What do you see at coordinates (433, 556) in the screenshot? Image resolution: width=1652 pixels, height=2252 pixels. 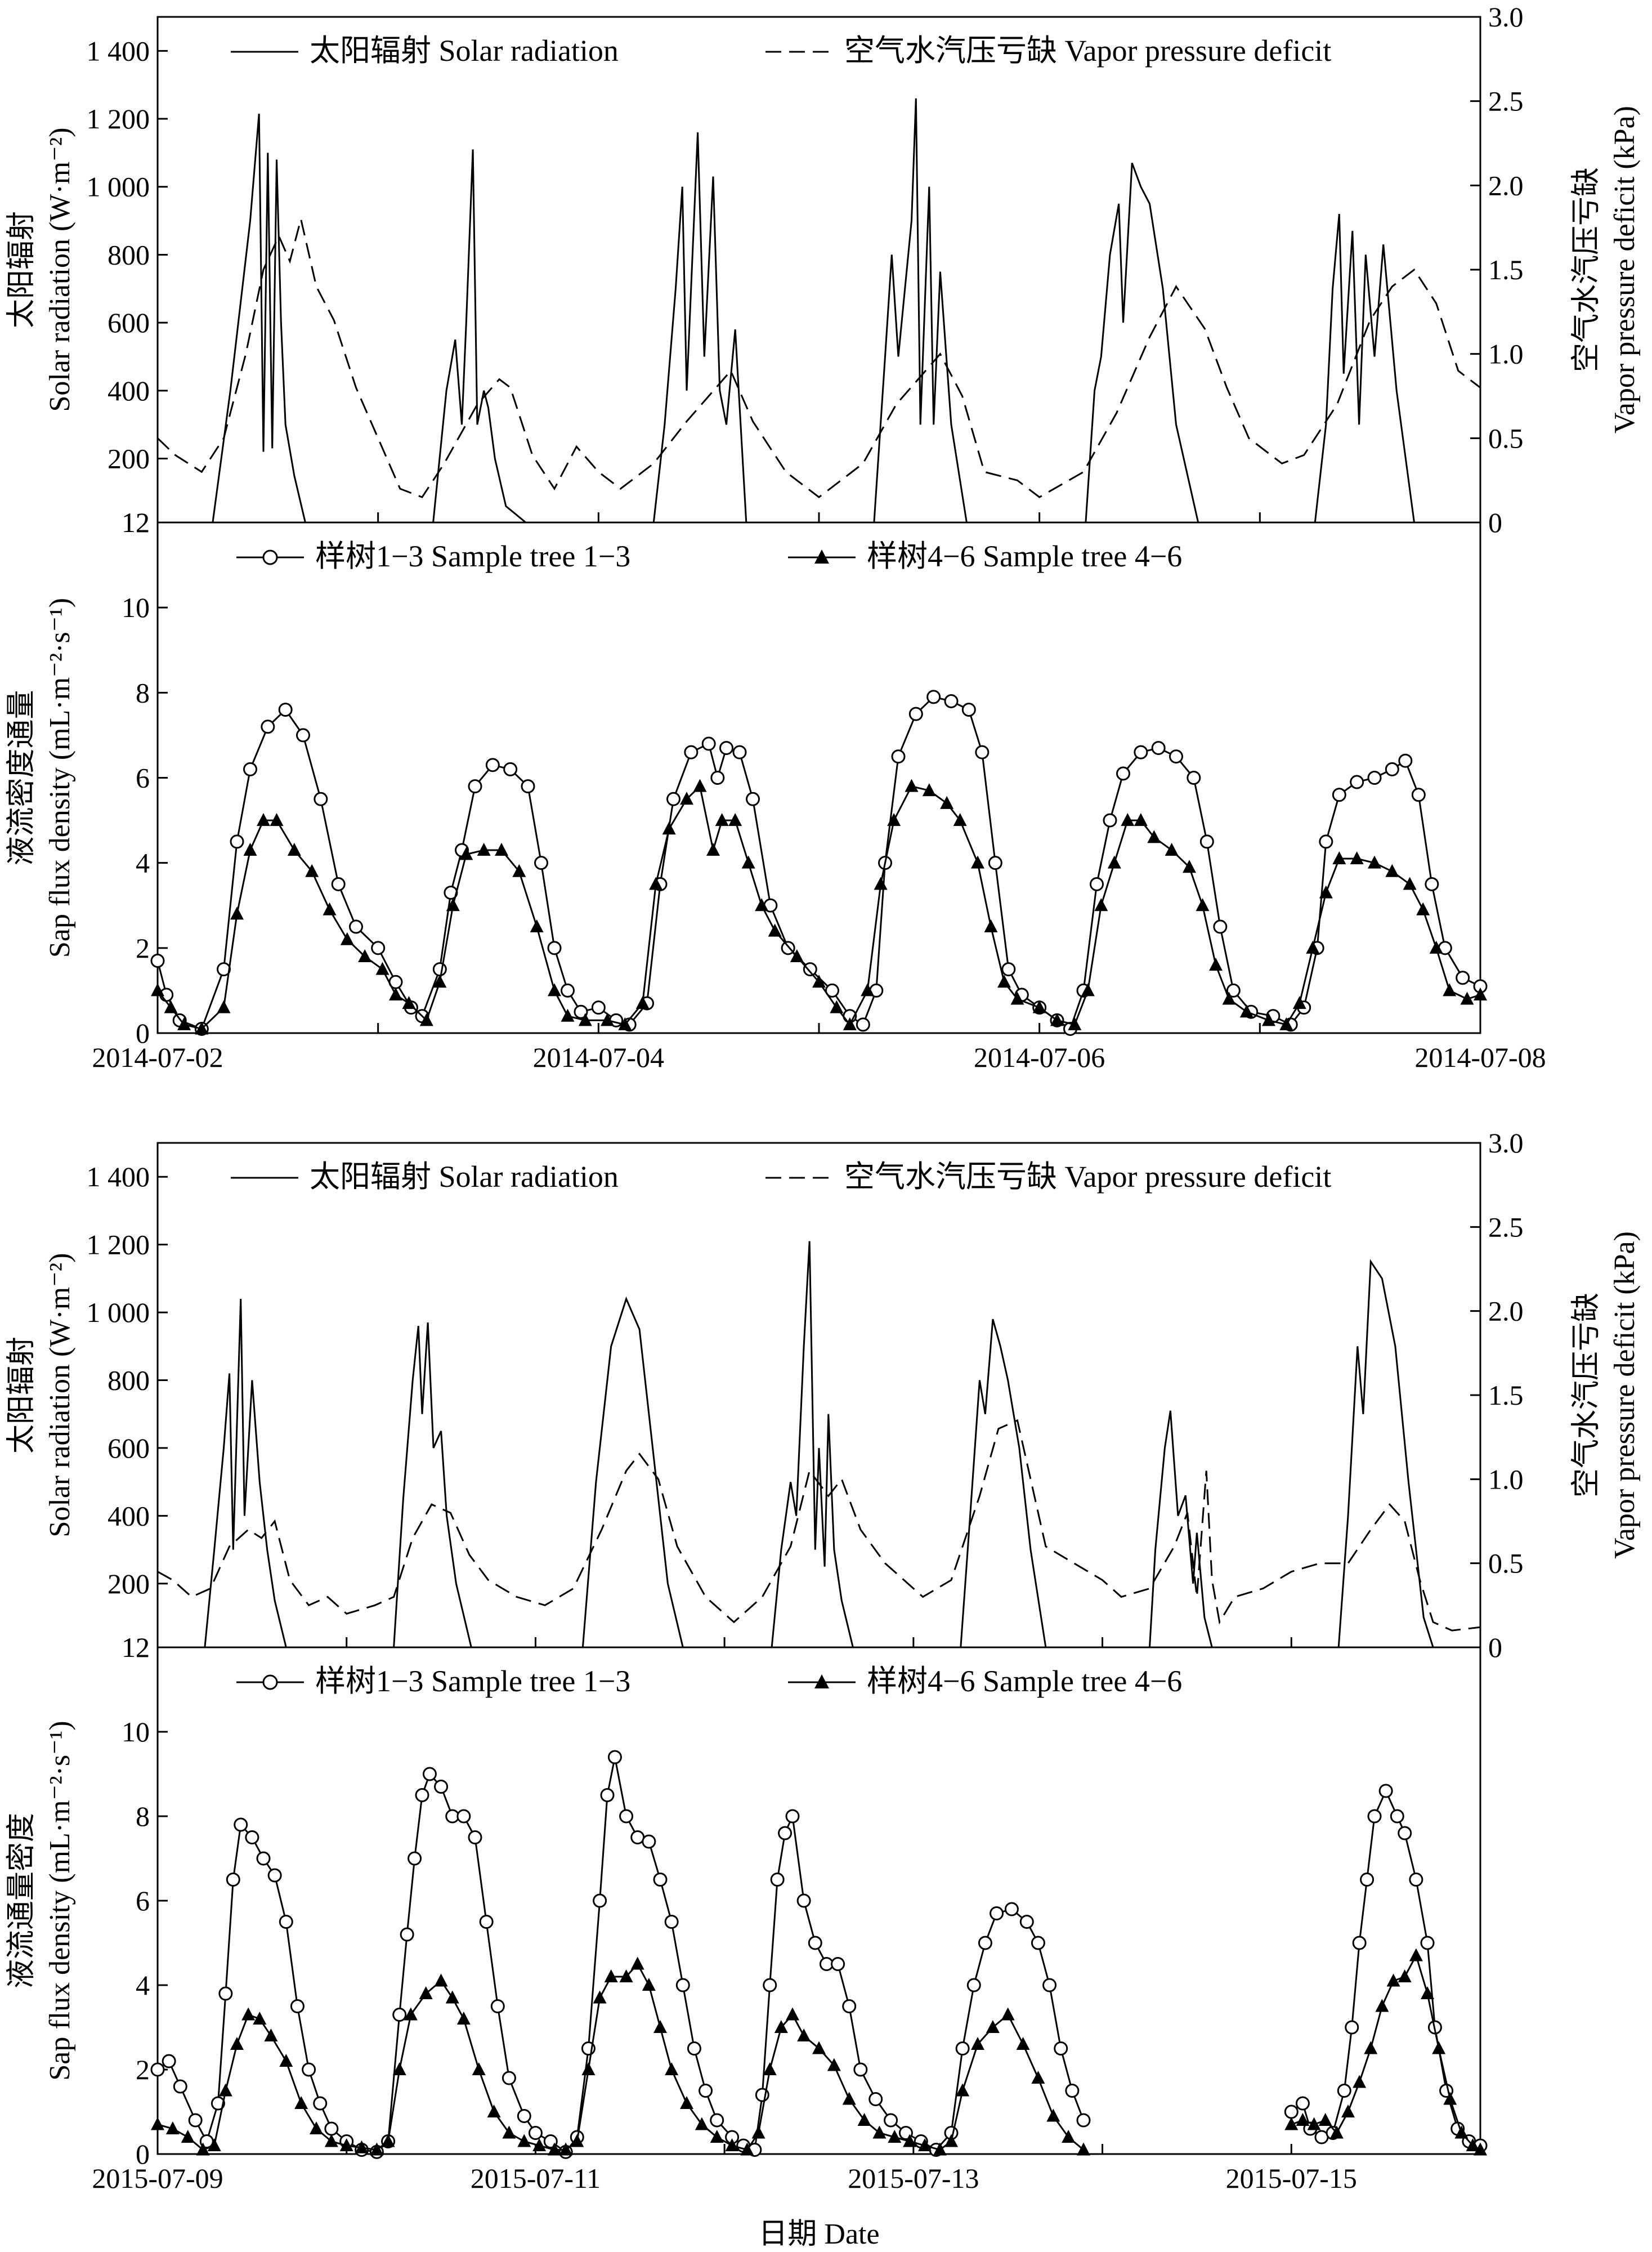 I see `legend-entry: 样树1−3 Sample tree 1−3` at bounding box center [433, 556].